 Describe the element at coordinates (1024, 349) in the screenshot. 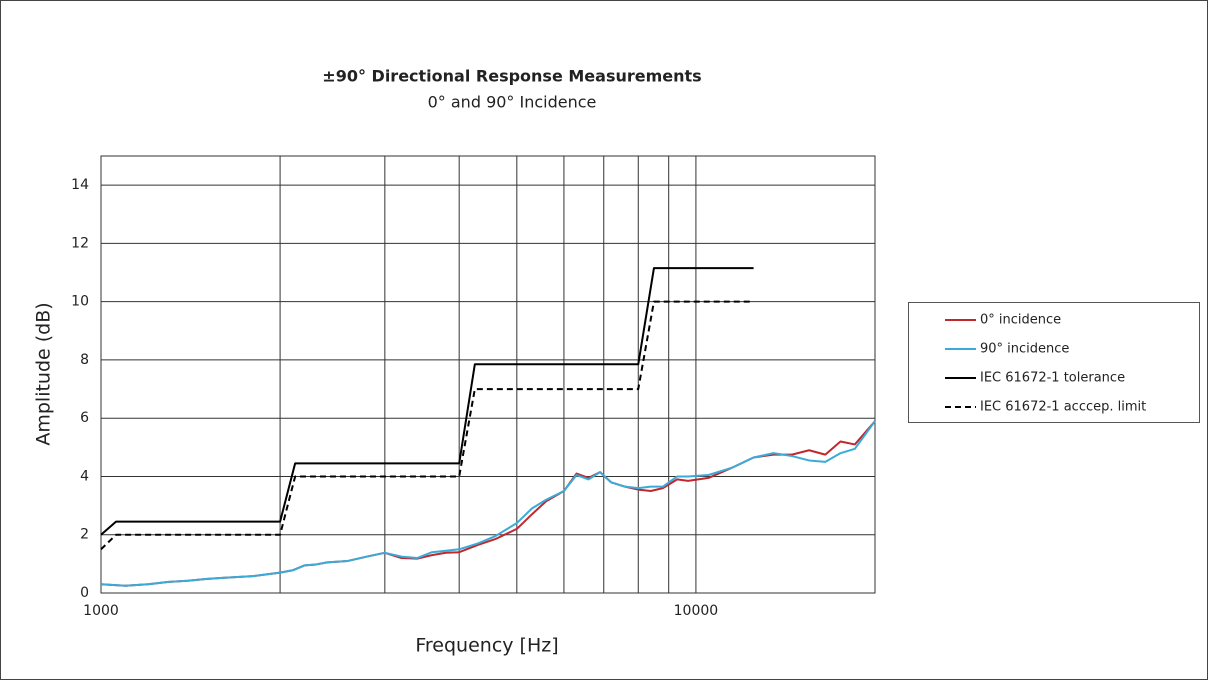

I see `legend-label: 90° incidence` at that location.